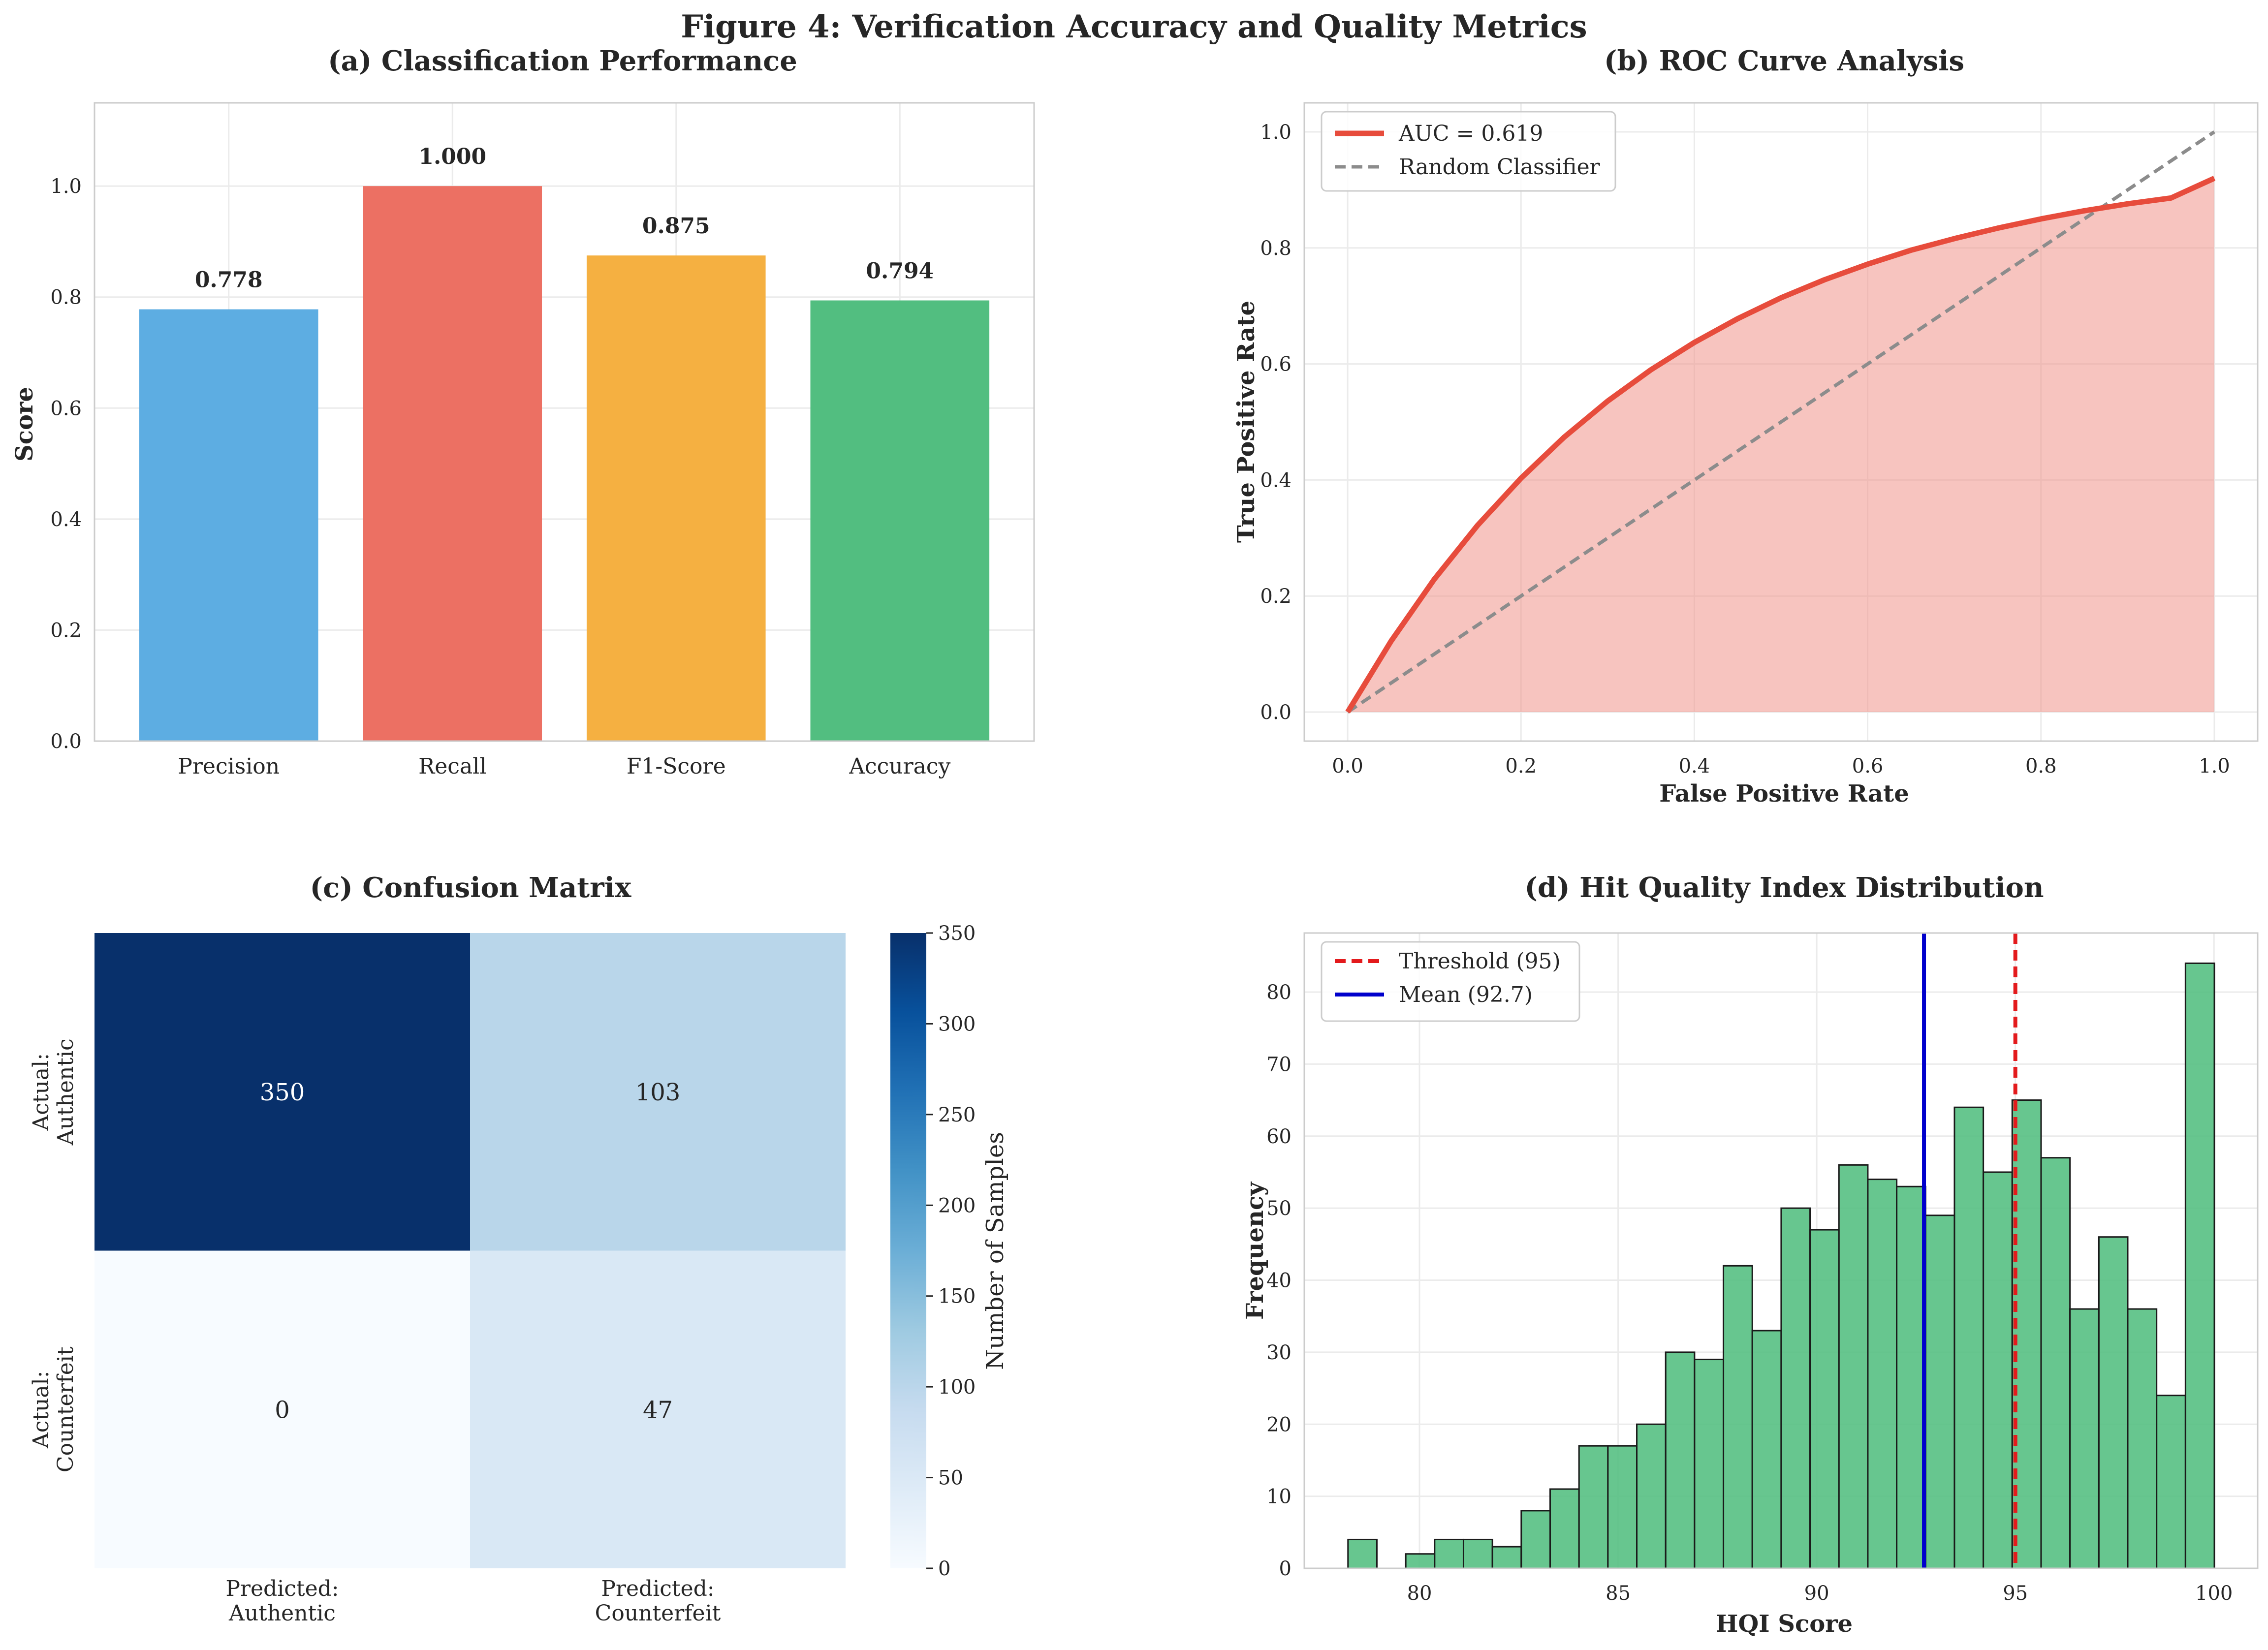  Describe the element at coordinates (452, 463) in the screenshot. I see `bar-recall` at that location.